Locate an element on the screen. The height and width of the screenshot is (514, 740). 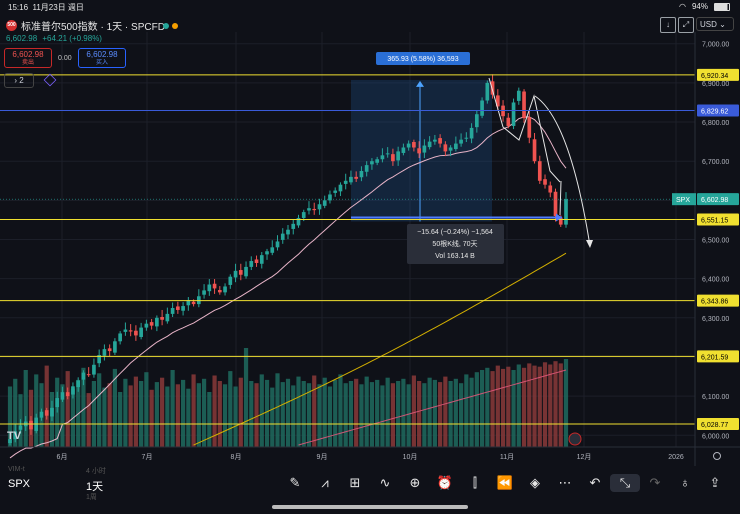
alert-clock-icon: ⏰ is located at coordinates (445, 482).